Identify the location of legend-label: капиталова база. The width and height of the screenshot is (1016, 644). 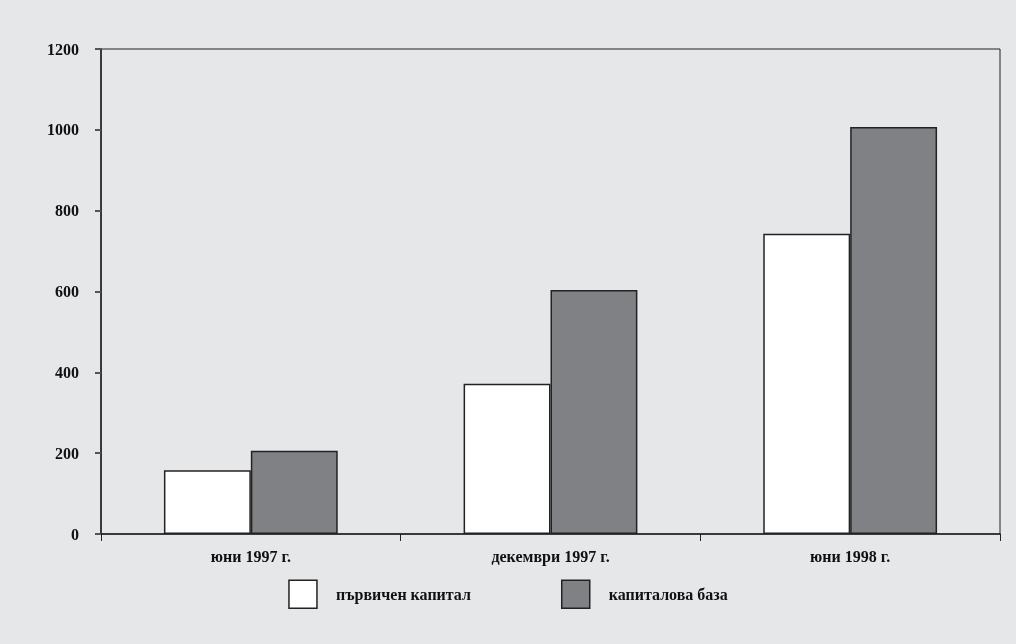
(668, 594).